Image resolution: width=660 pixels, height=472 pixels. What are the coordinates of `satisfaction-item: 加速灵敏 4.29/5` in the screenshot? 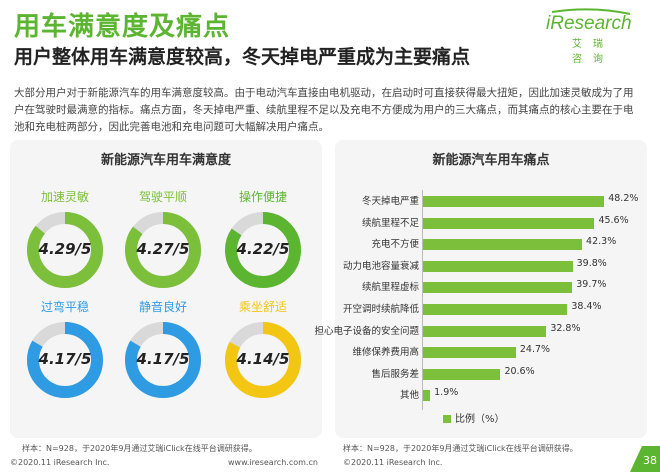 It's located at (65, 250).